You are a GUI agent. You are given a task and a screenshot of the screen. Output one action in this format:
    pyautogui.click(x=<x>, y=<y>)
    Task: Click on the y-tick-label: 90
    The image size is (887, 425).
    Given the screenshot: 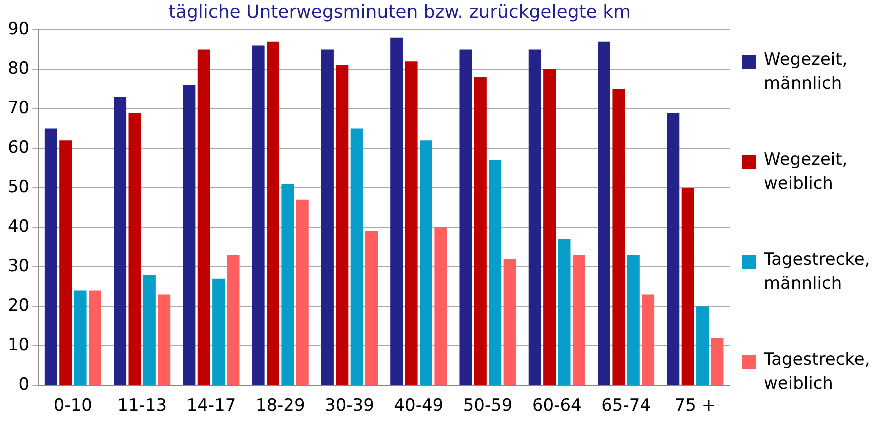 What is the action you would take?
    pyautogui.click(x=19, y=29)
    